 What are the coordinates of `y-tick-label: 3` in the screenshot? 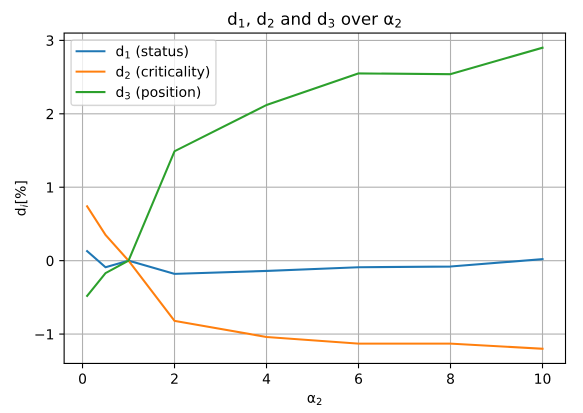 It's located at (50, 40).